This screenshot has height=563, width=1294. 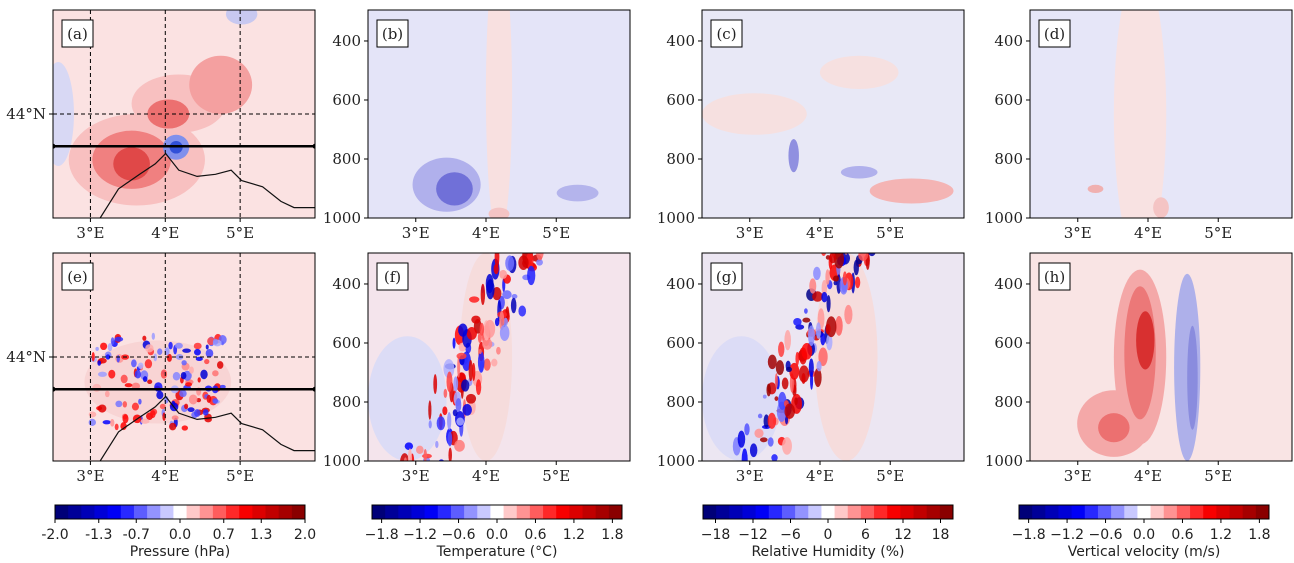 What do you see at coordinates (346, 402) in the screenshot?
I see `y-tick-label: 800` at bounding box center [346, 402].